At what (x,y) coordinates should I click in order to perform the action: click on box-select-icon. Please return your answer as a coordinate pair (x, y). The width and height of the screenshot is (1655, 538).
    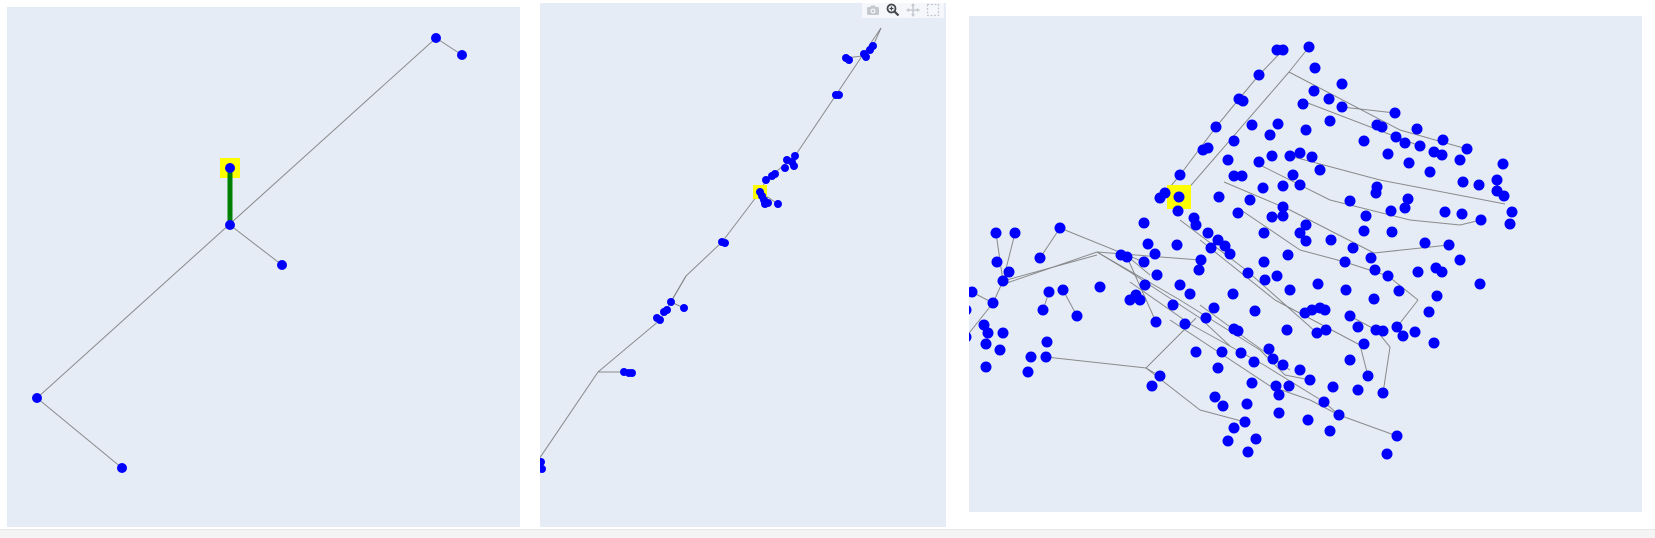
    Looking at the image, I should click on (933, 10).